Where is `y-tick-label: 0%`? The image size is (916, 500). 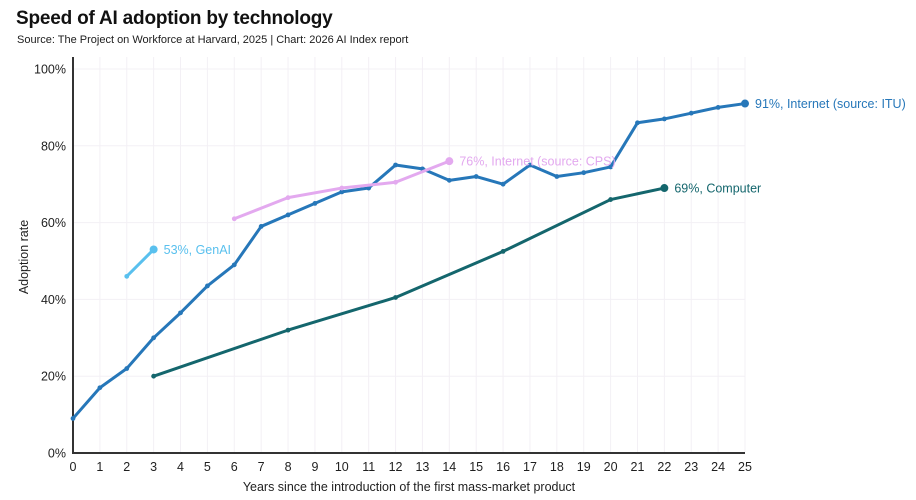
y-tick-label: 0% is located at coordinates (57, 454).